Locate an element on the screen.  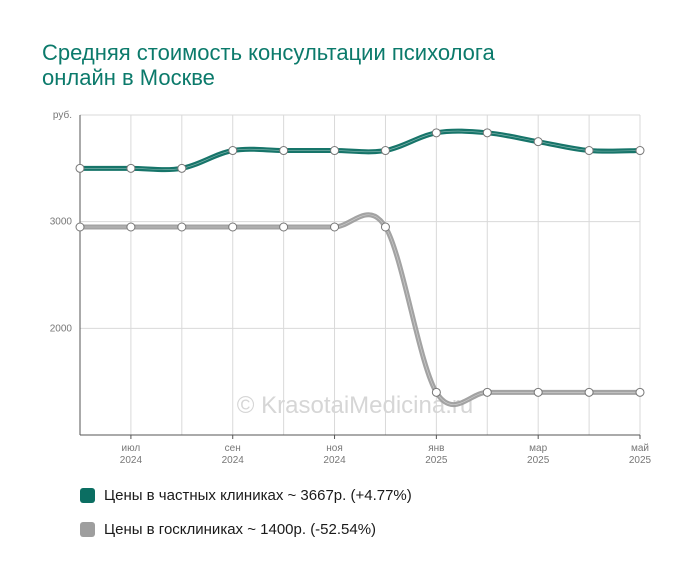
x-tick-label: май is located at coordinates (640, 448).